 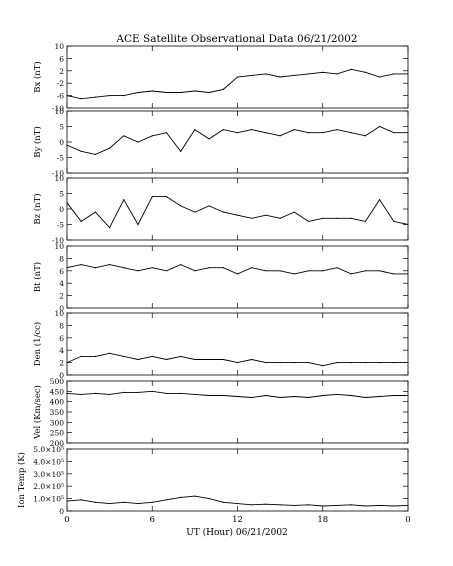 What do you see at coordinates (48, 461) in the screenshot?
I see `y-tick-label: 4.0×10⁵` at bounding box center [48, 461].